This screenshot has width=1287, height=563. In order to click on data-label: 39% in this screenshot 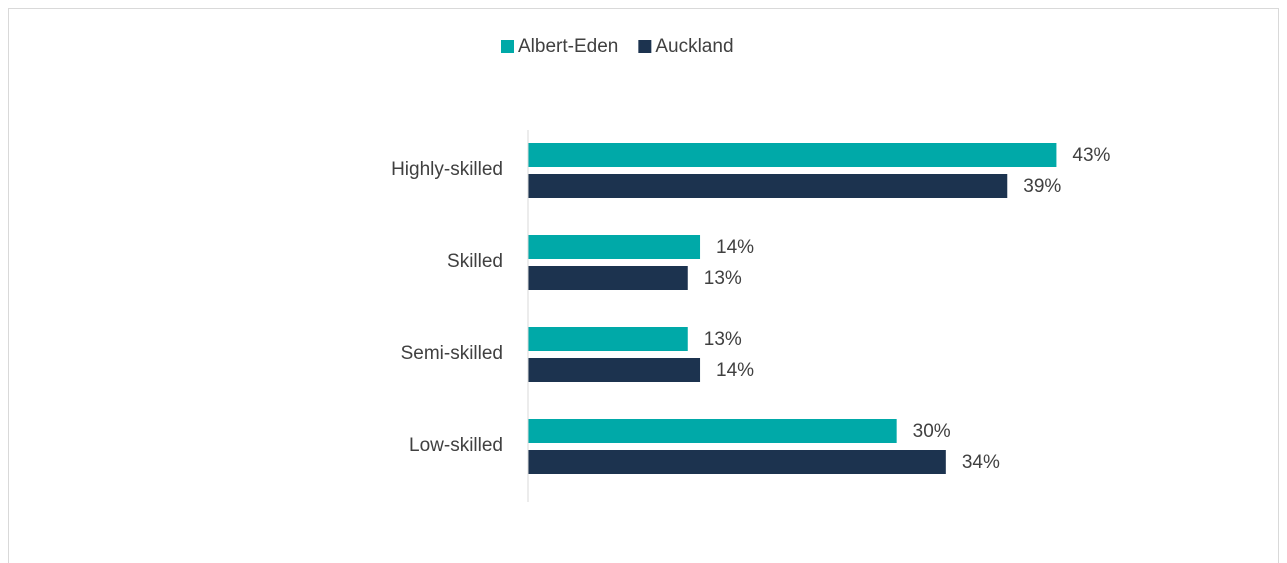, I will do `click(1042, 186)`.